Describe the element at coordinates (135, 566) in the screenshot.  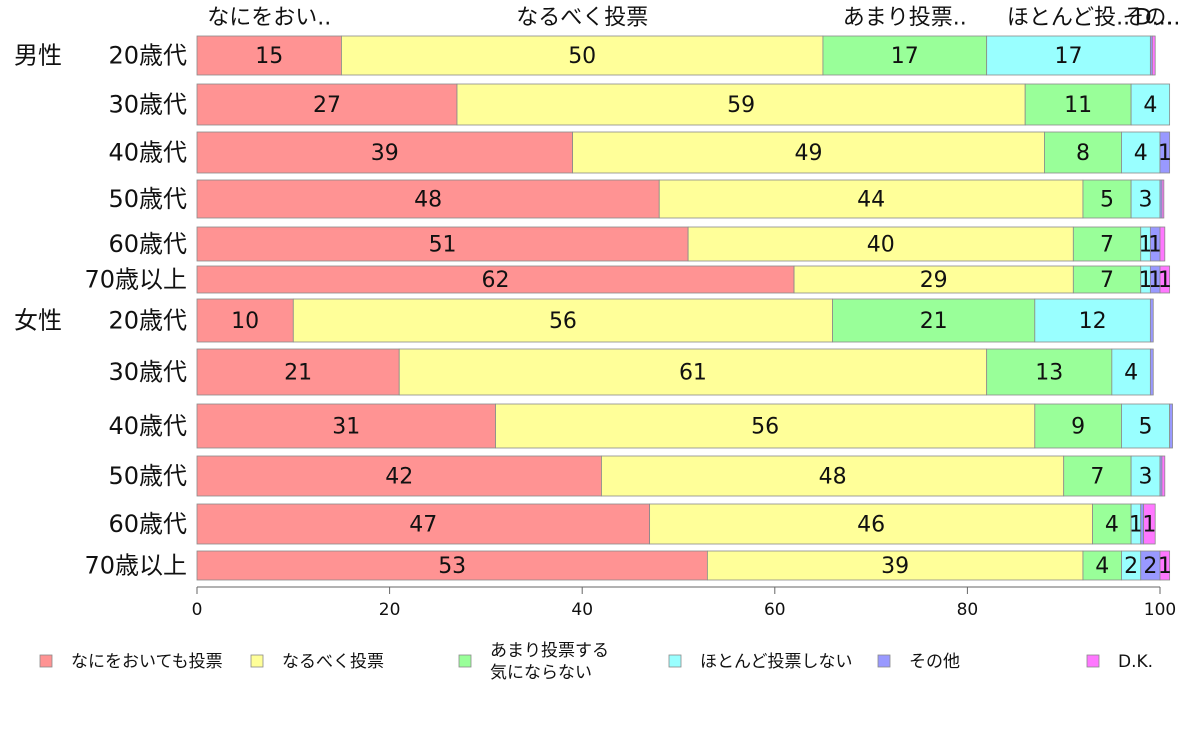
I see `row-label: 70歳以上` at that location.